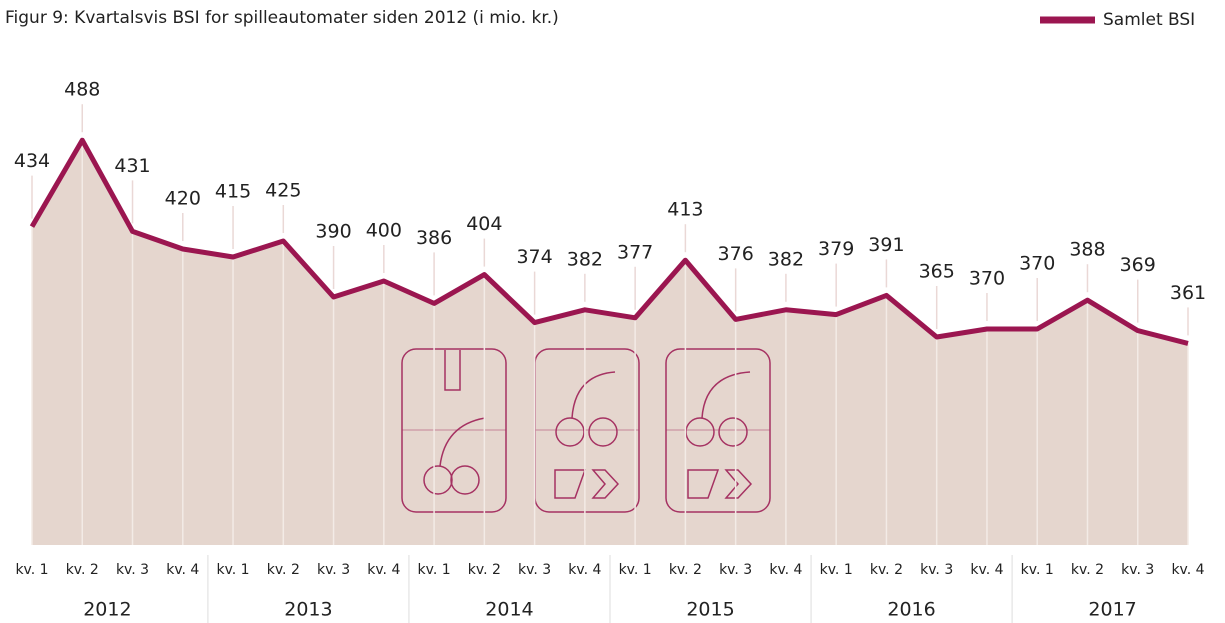 This screenshot has width=1225, height=623. I want to click on data-label: 390, so click(333, 232).